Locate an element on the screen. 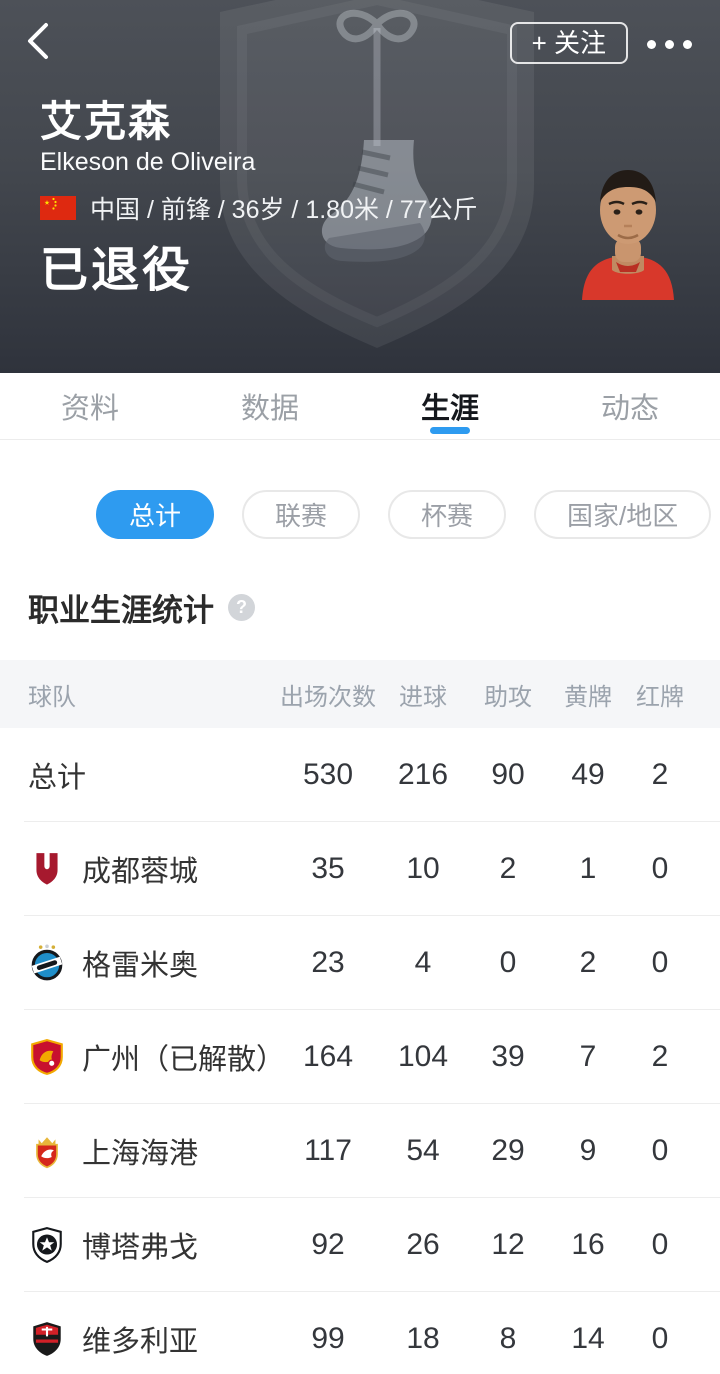 The width and height of the screenshot is (720, 1374). tab-bar: 资料 数据 生涯 动态 is located at coordinates (360, 406).